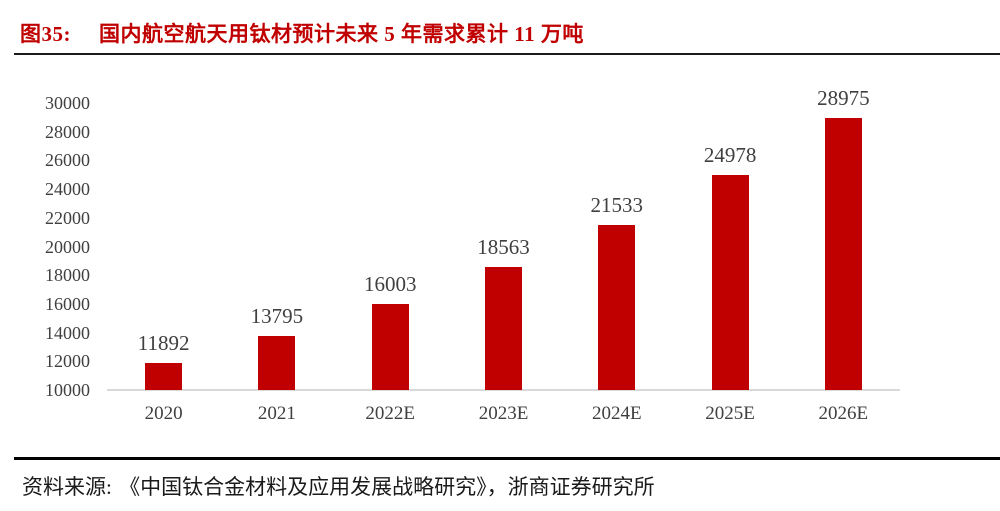 The height and width of the screenshot is (511, 1000). Describe the element at coordinates (45, 34) in the screenshot. I see `figure-number: 图35:` at that location.